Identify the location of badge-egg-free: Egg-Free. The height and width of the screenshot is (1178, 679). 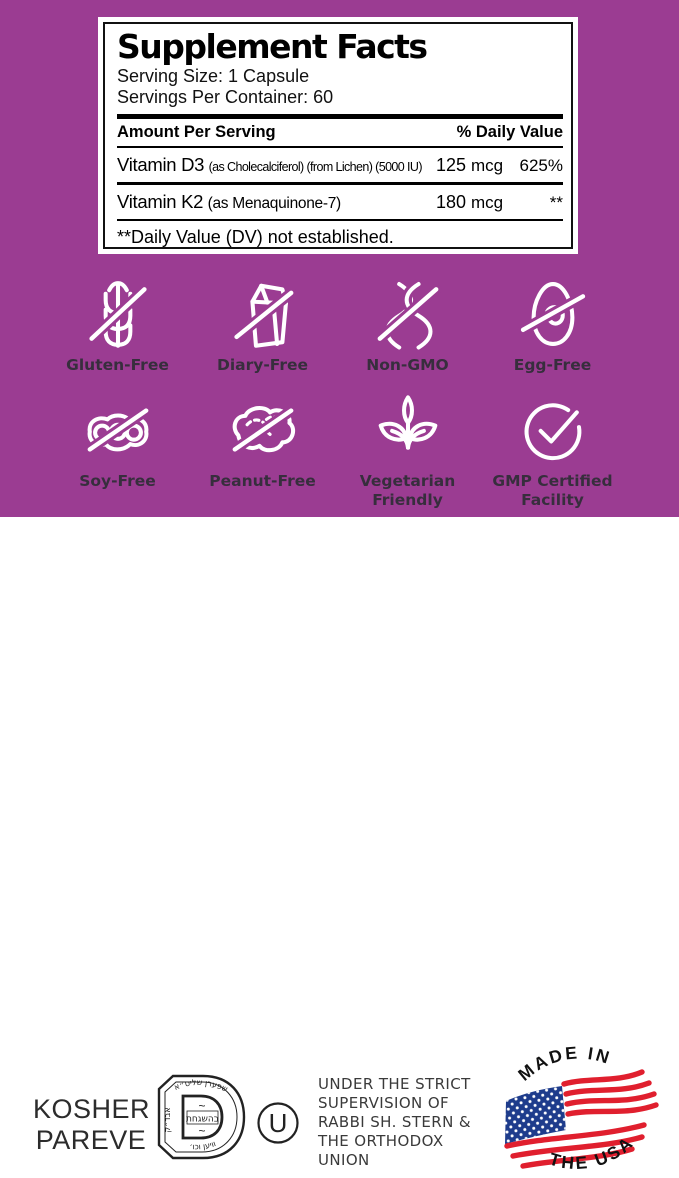
(552, 335).